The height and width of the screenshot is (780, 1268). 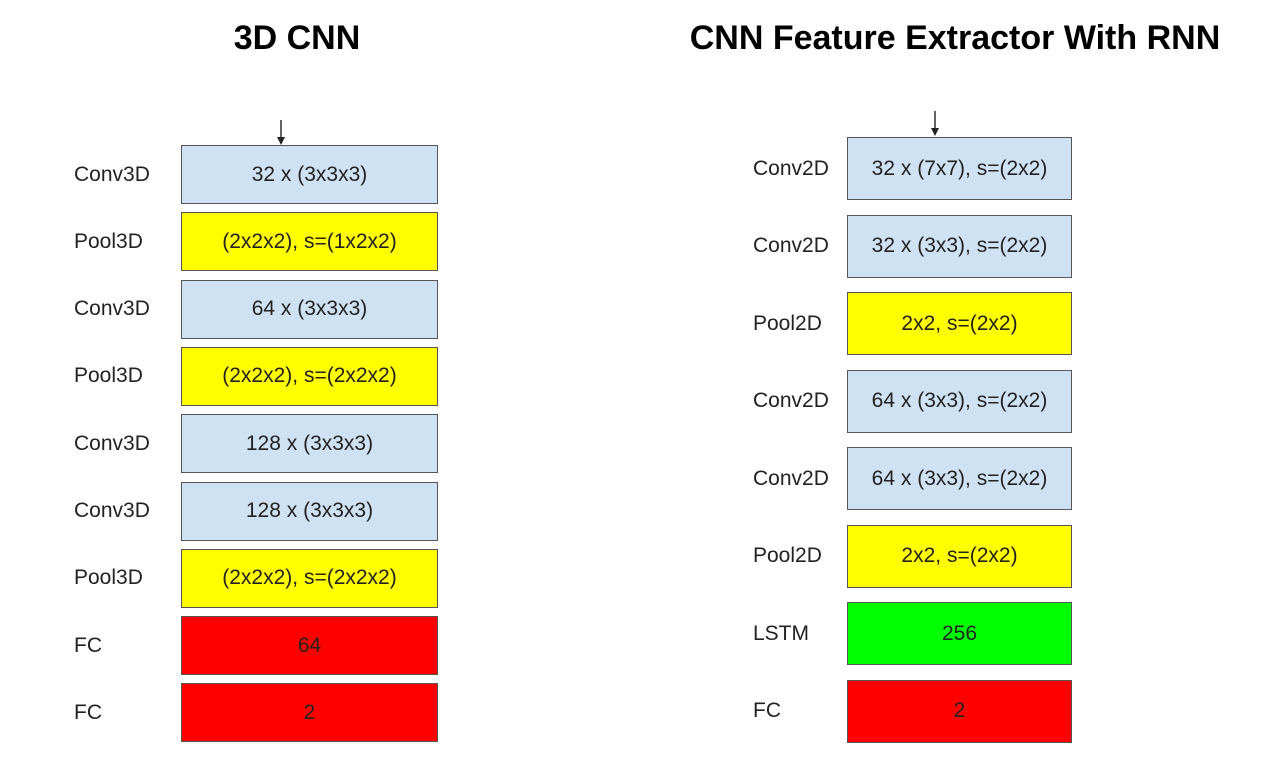 I want to click on left-layer-box-fc: 64, so click(x=309, y=646).